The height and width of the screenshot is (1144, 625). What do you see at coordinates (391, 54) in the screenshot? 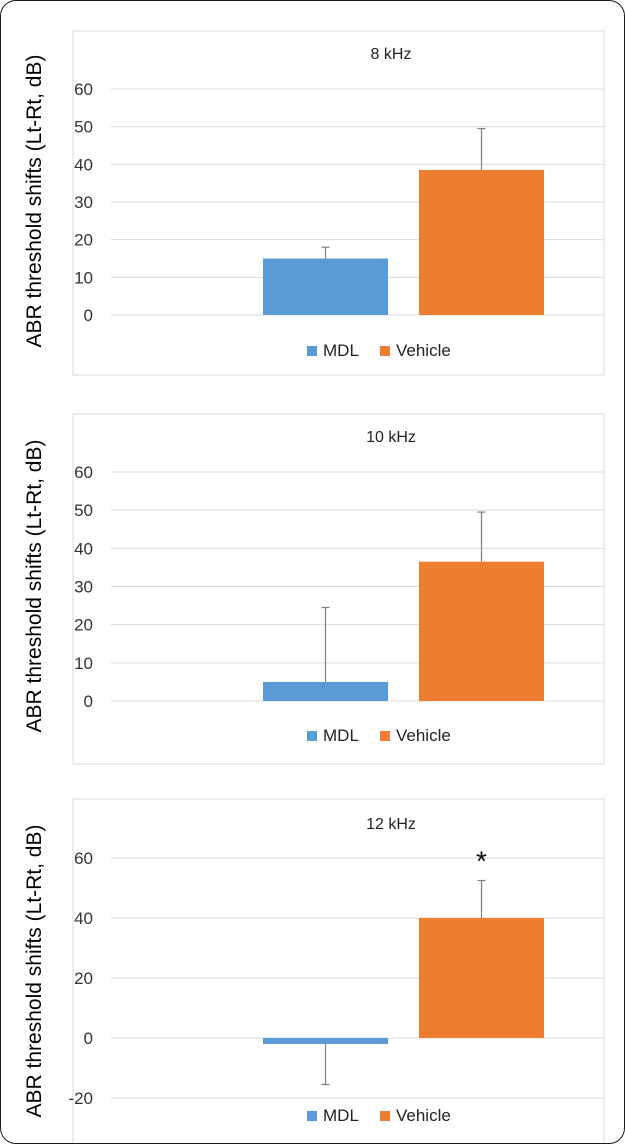
I see `chart-title: 8 kHz` at bounding box center [391, 54].